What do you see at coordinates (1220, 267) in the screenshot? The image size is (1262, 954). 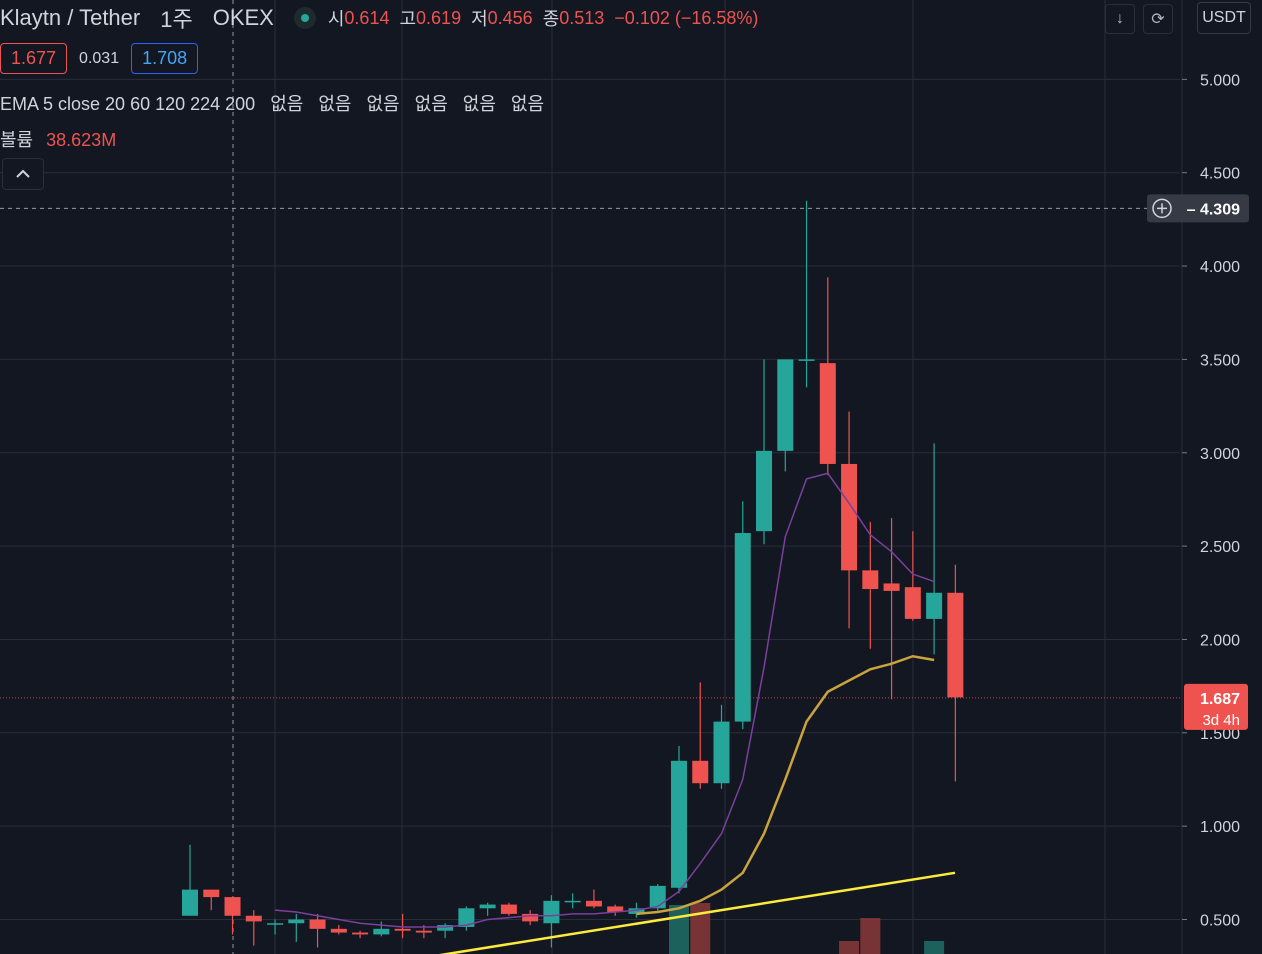 I see `price-tick-label: 4.000` at bounding box center [1220, 267].